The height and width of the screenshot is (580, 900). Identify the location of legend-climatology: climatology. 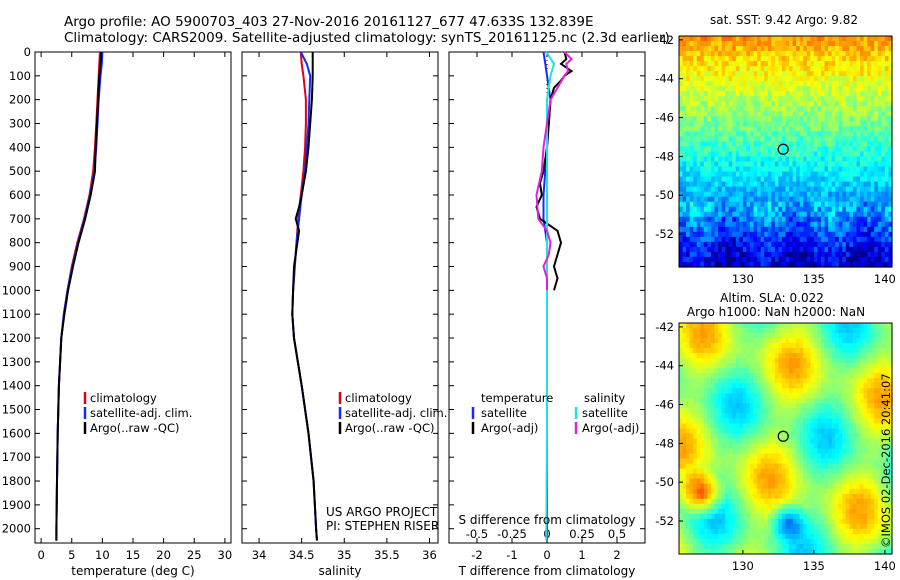
(378, 398).